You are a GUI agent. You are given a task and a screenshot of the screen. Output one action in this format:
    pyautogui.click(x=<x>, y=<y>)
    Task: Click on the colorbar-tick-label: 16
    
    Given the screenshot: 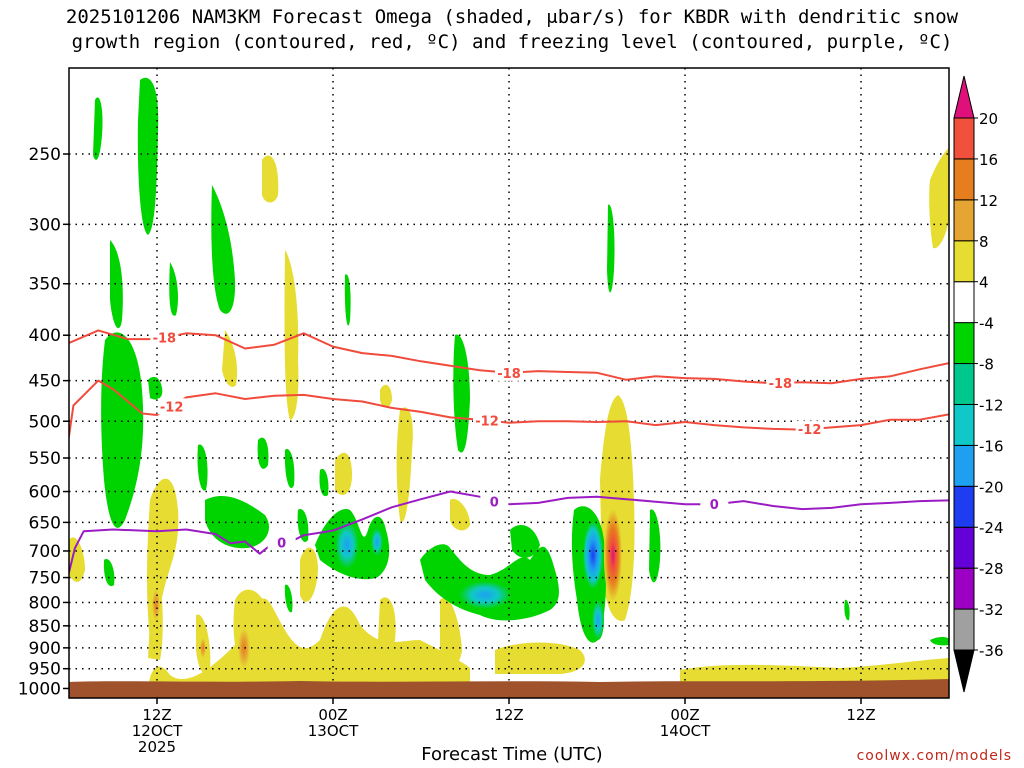 What is the action you would take?
    pyautogui.click(x=988, y=160)
    